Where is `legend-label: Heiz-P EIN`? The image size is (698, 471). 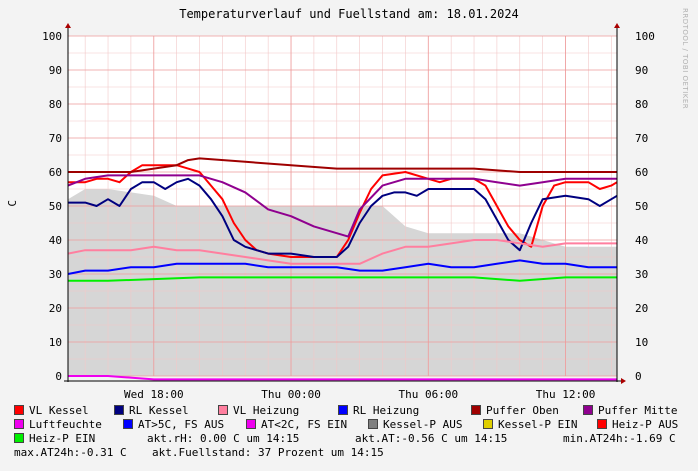 legend-label: Heiz-P EIN is located at coordinates (62, 438).